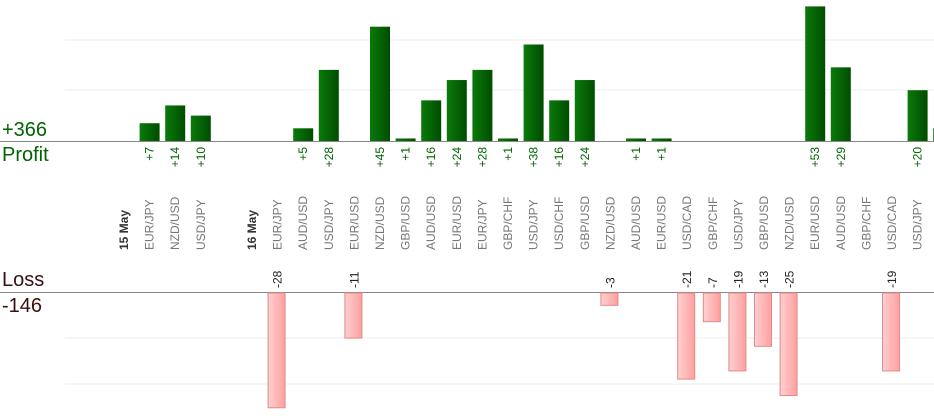  I want to click on loss-value-label: -11, so click(354, 279).